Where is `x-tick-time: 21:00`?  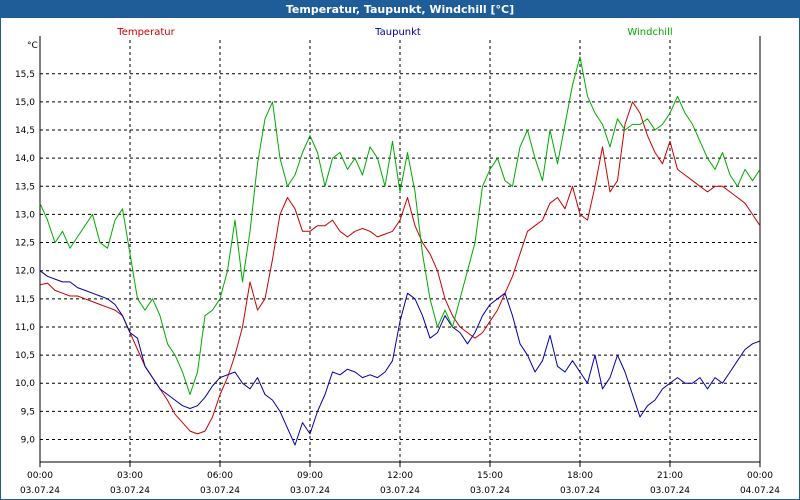
x-tick-time: 21:00 is located at coordinates (670, 476).